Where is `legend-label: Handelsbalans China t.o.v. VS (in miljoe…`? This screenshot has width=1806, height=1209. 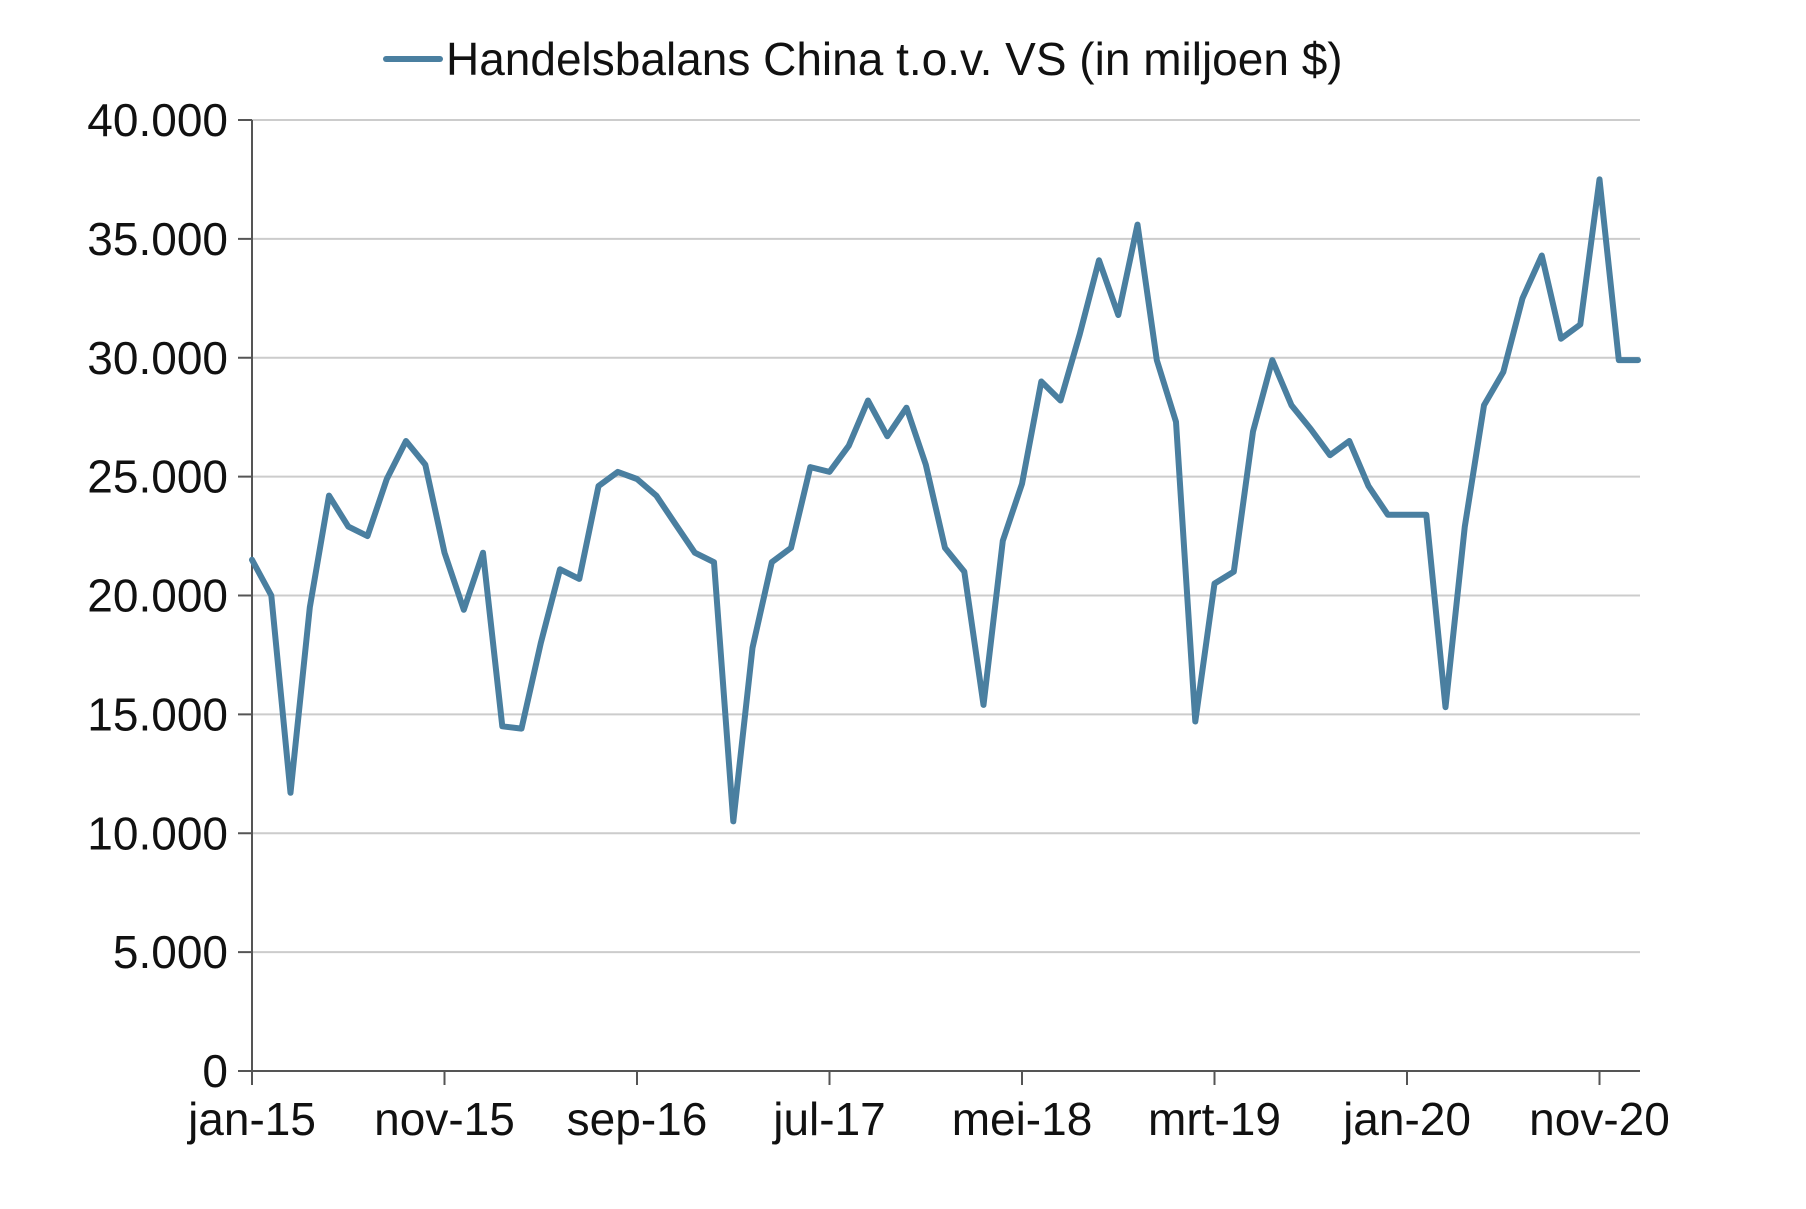 legend-label: Handelsbalans China t.o.v. VS (in miljoe… is located at coordinates (894, 59).